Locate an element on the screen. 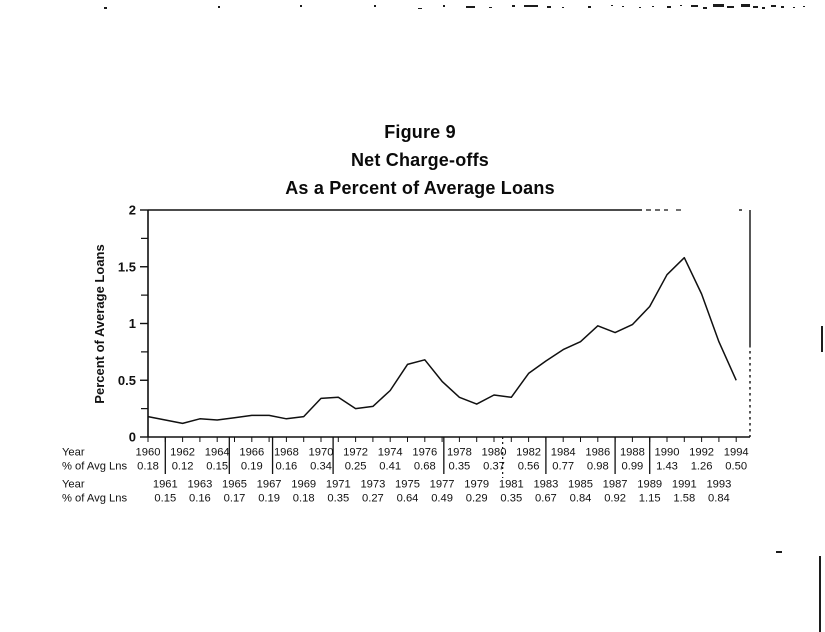 This screenshot has width=825, height=632. even-value-cell: 1.43 is located at coordinates (667, 467).